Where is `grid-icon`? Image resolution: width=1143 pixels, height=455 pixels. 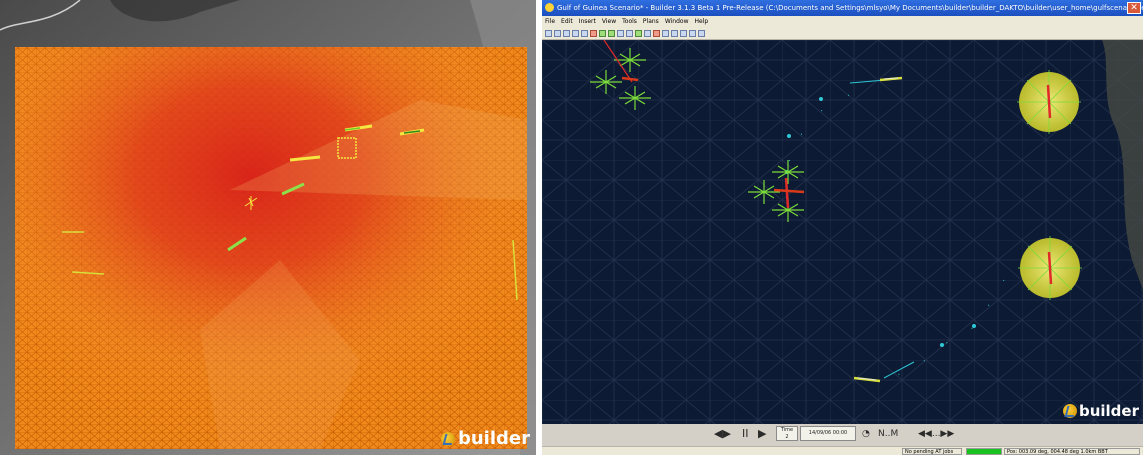 grid-icon is located at coordinates (674, 33).